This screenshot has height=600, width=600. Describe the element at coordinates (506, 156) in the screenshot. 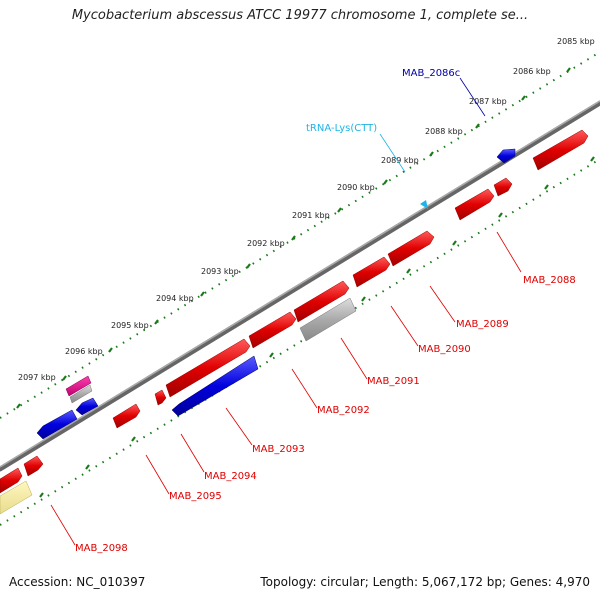

I see `cds-mab-2086c` at that location.